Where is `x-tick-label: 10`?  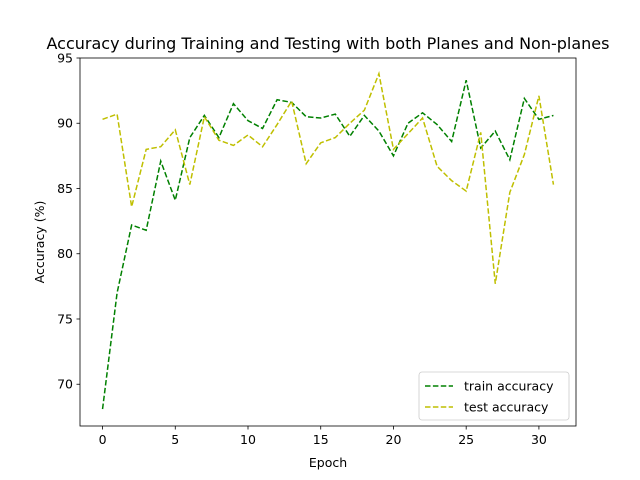
x-tick-label: 10 is located at coordinates (248, 439).